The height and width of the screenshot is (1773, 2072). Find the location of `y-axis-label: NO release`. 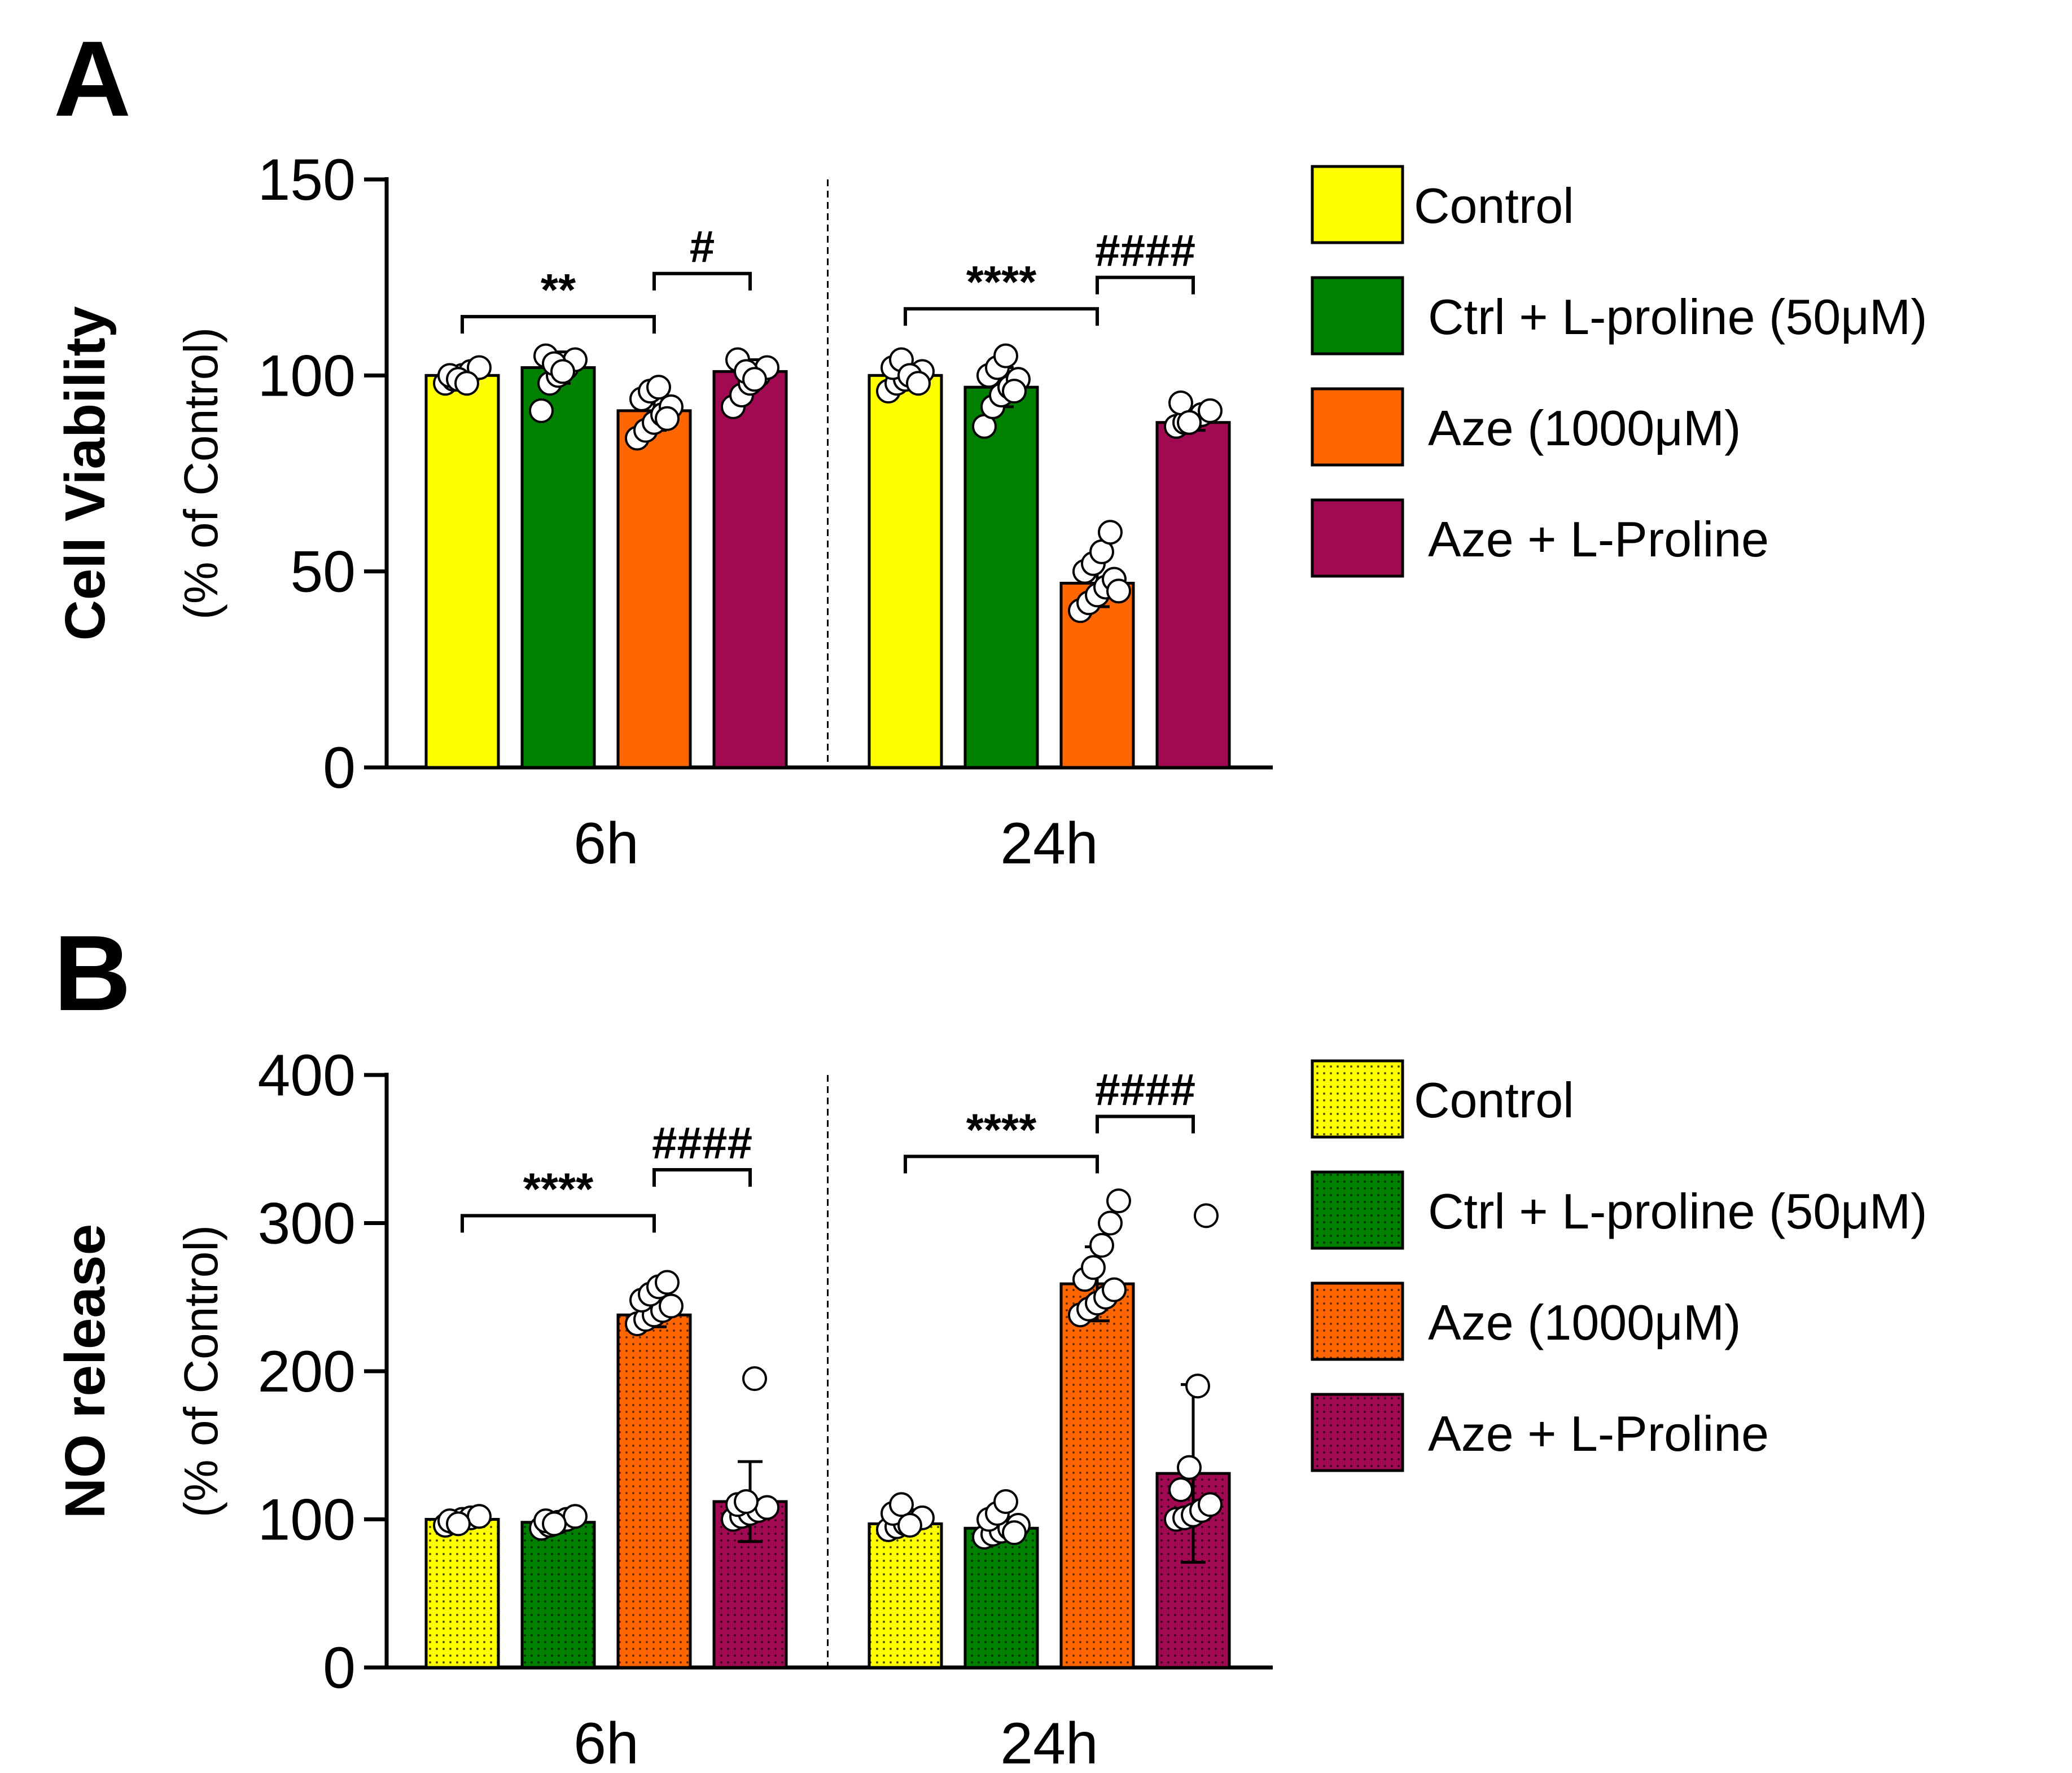

y-axis-label: NO release is located at coordinates (85, 1371).